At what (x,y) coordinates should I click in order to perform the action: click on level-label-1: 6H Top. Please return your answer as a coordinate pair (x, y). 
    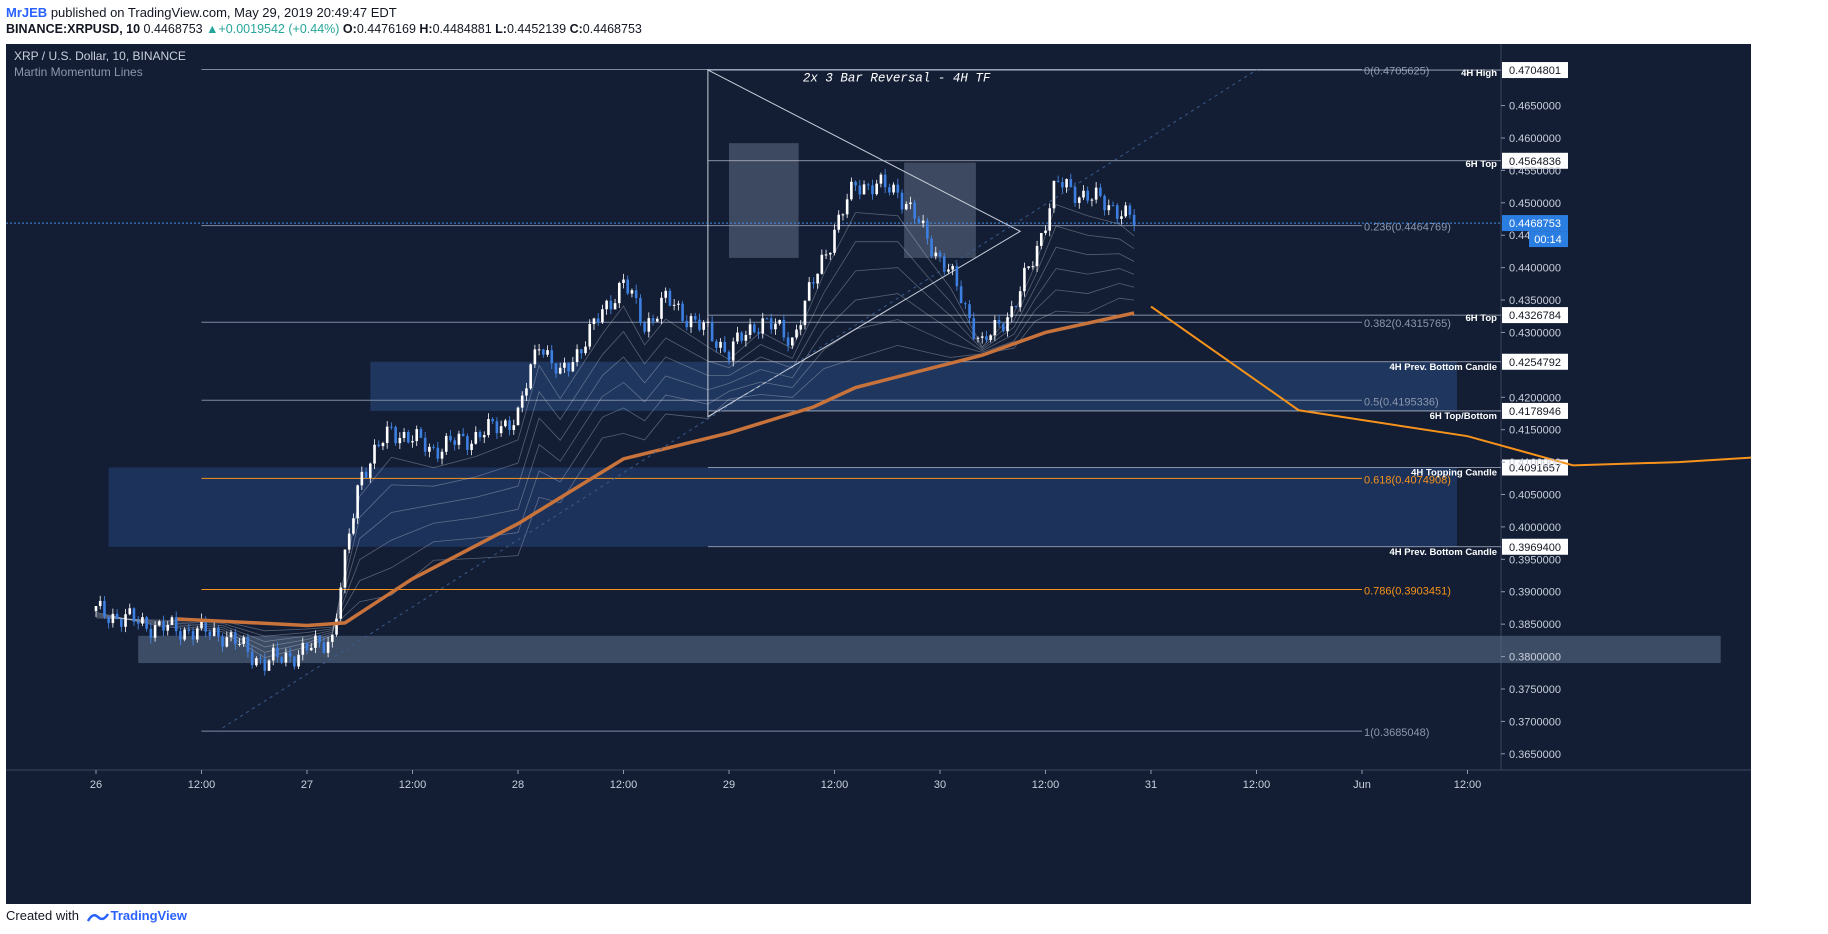
    Looking at the image, I should click on (1482, 164).